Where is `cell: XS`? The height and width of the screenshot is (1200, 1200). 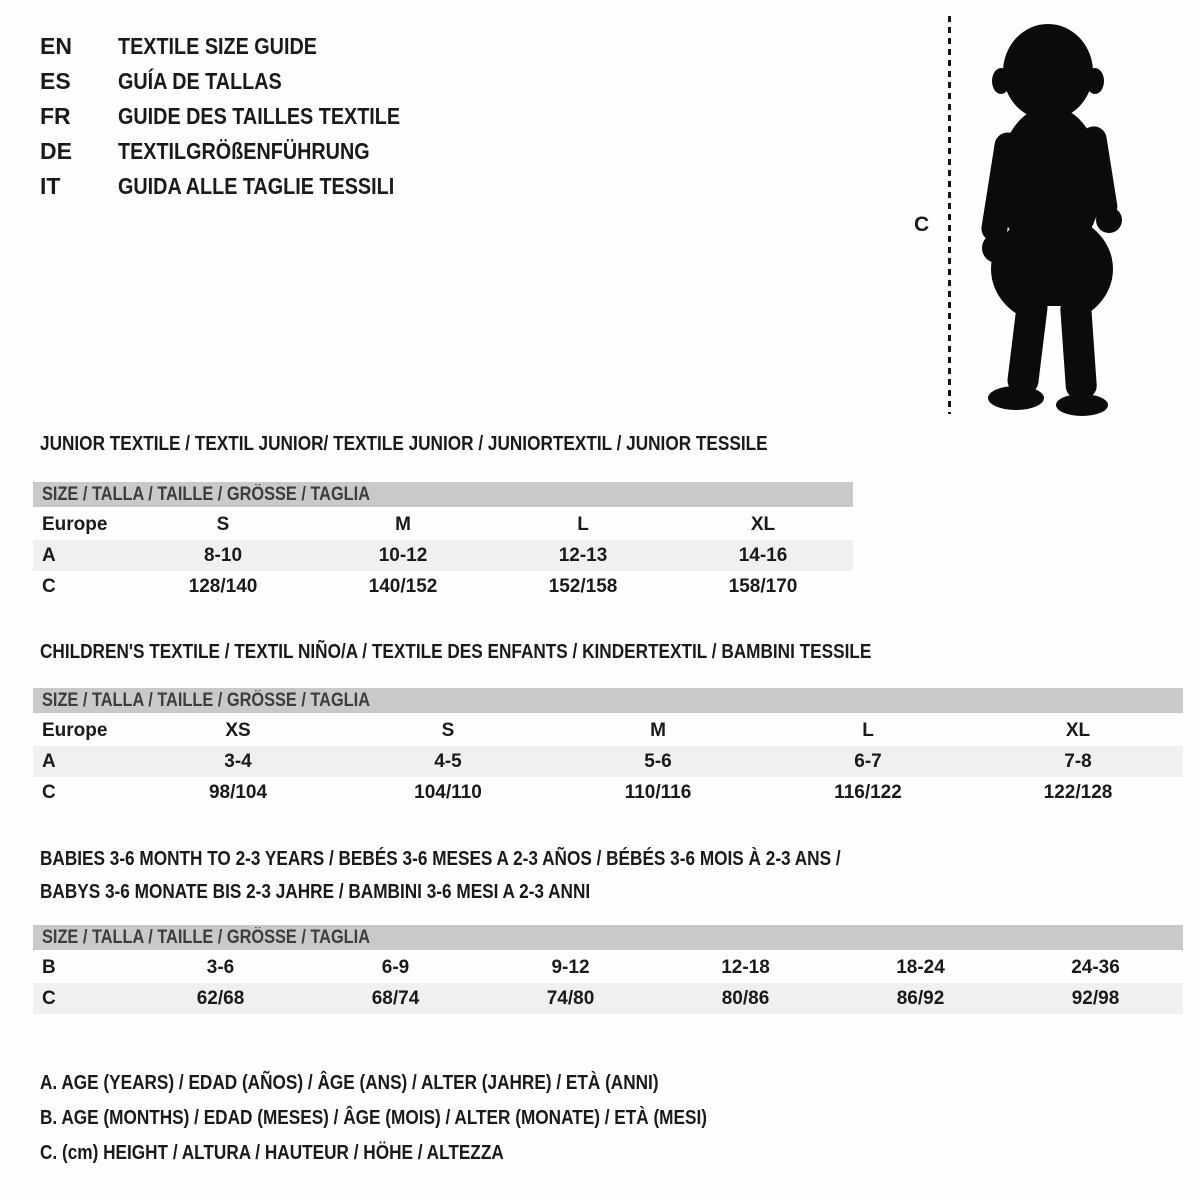 cell: XS is located at coordinates (238, 730).